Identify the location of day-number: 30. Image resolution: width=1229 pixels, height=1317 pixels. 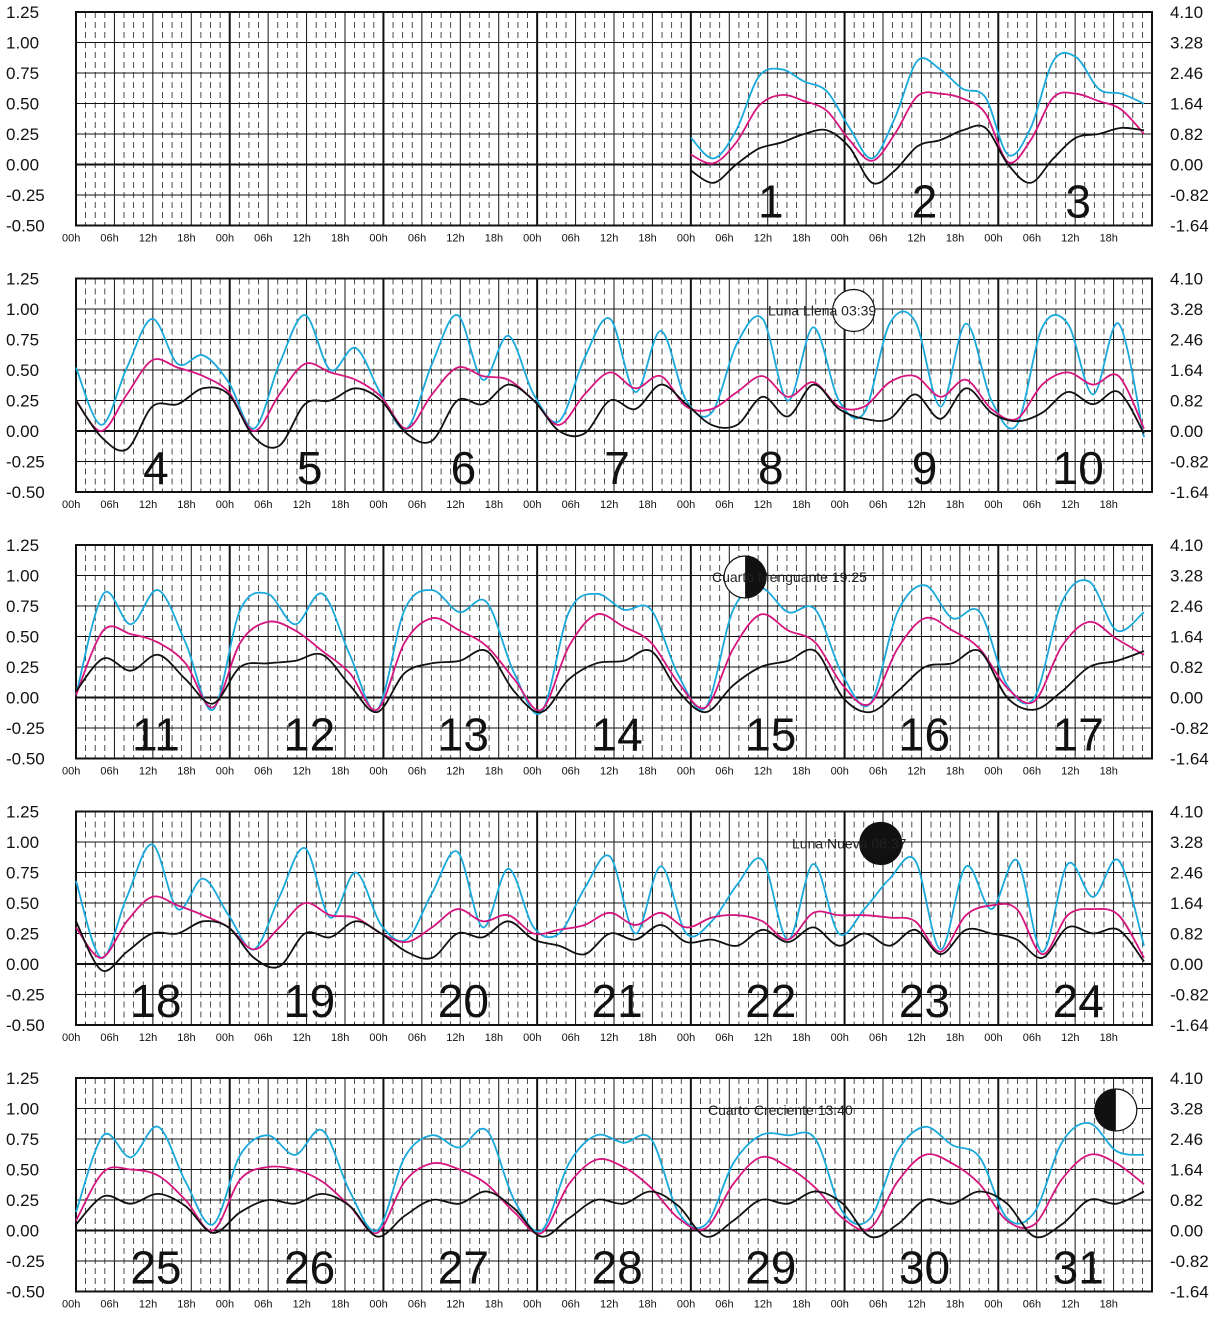
(924, 1268).